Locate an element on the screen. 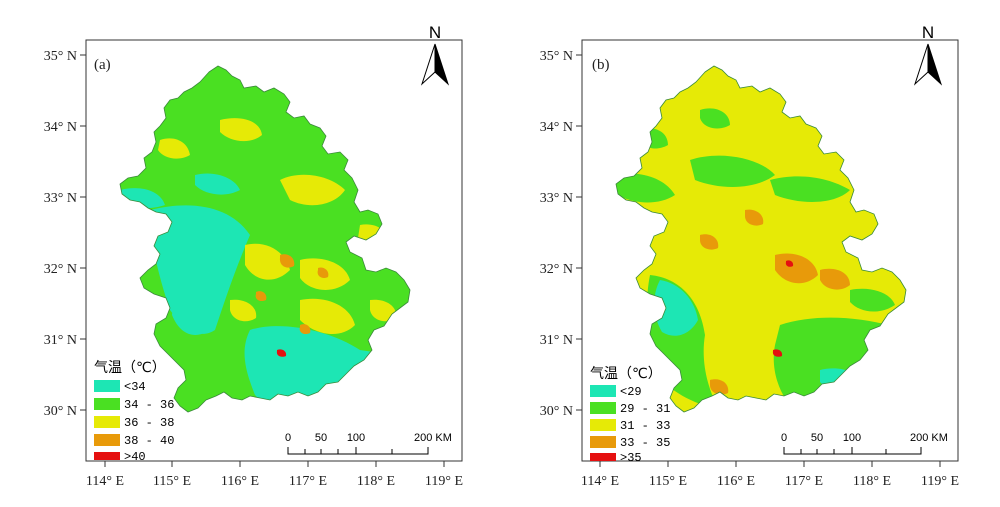  legend-label: >35 is located at coordinates (631, 458).